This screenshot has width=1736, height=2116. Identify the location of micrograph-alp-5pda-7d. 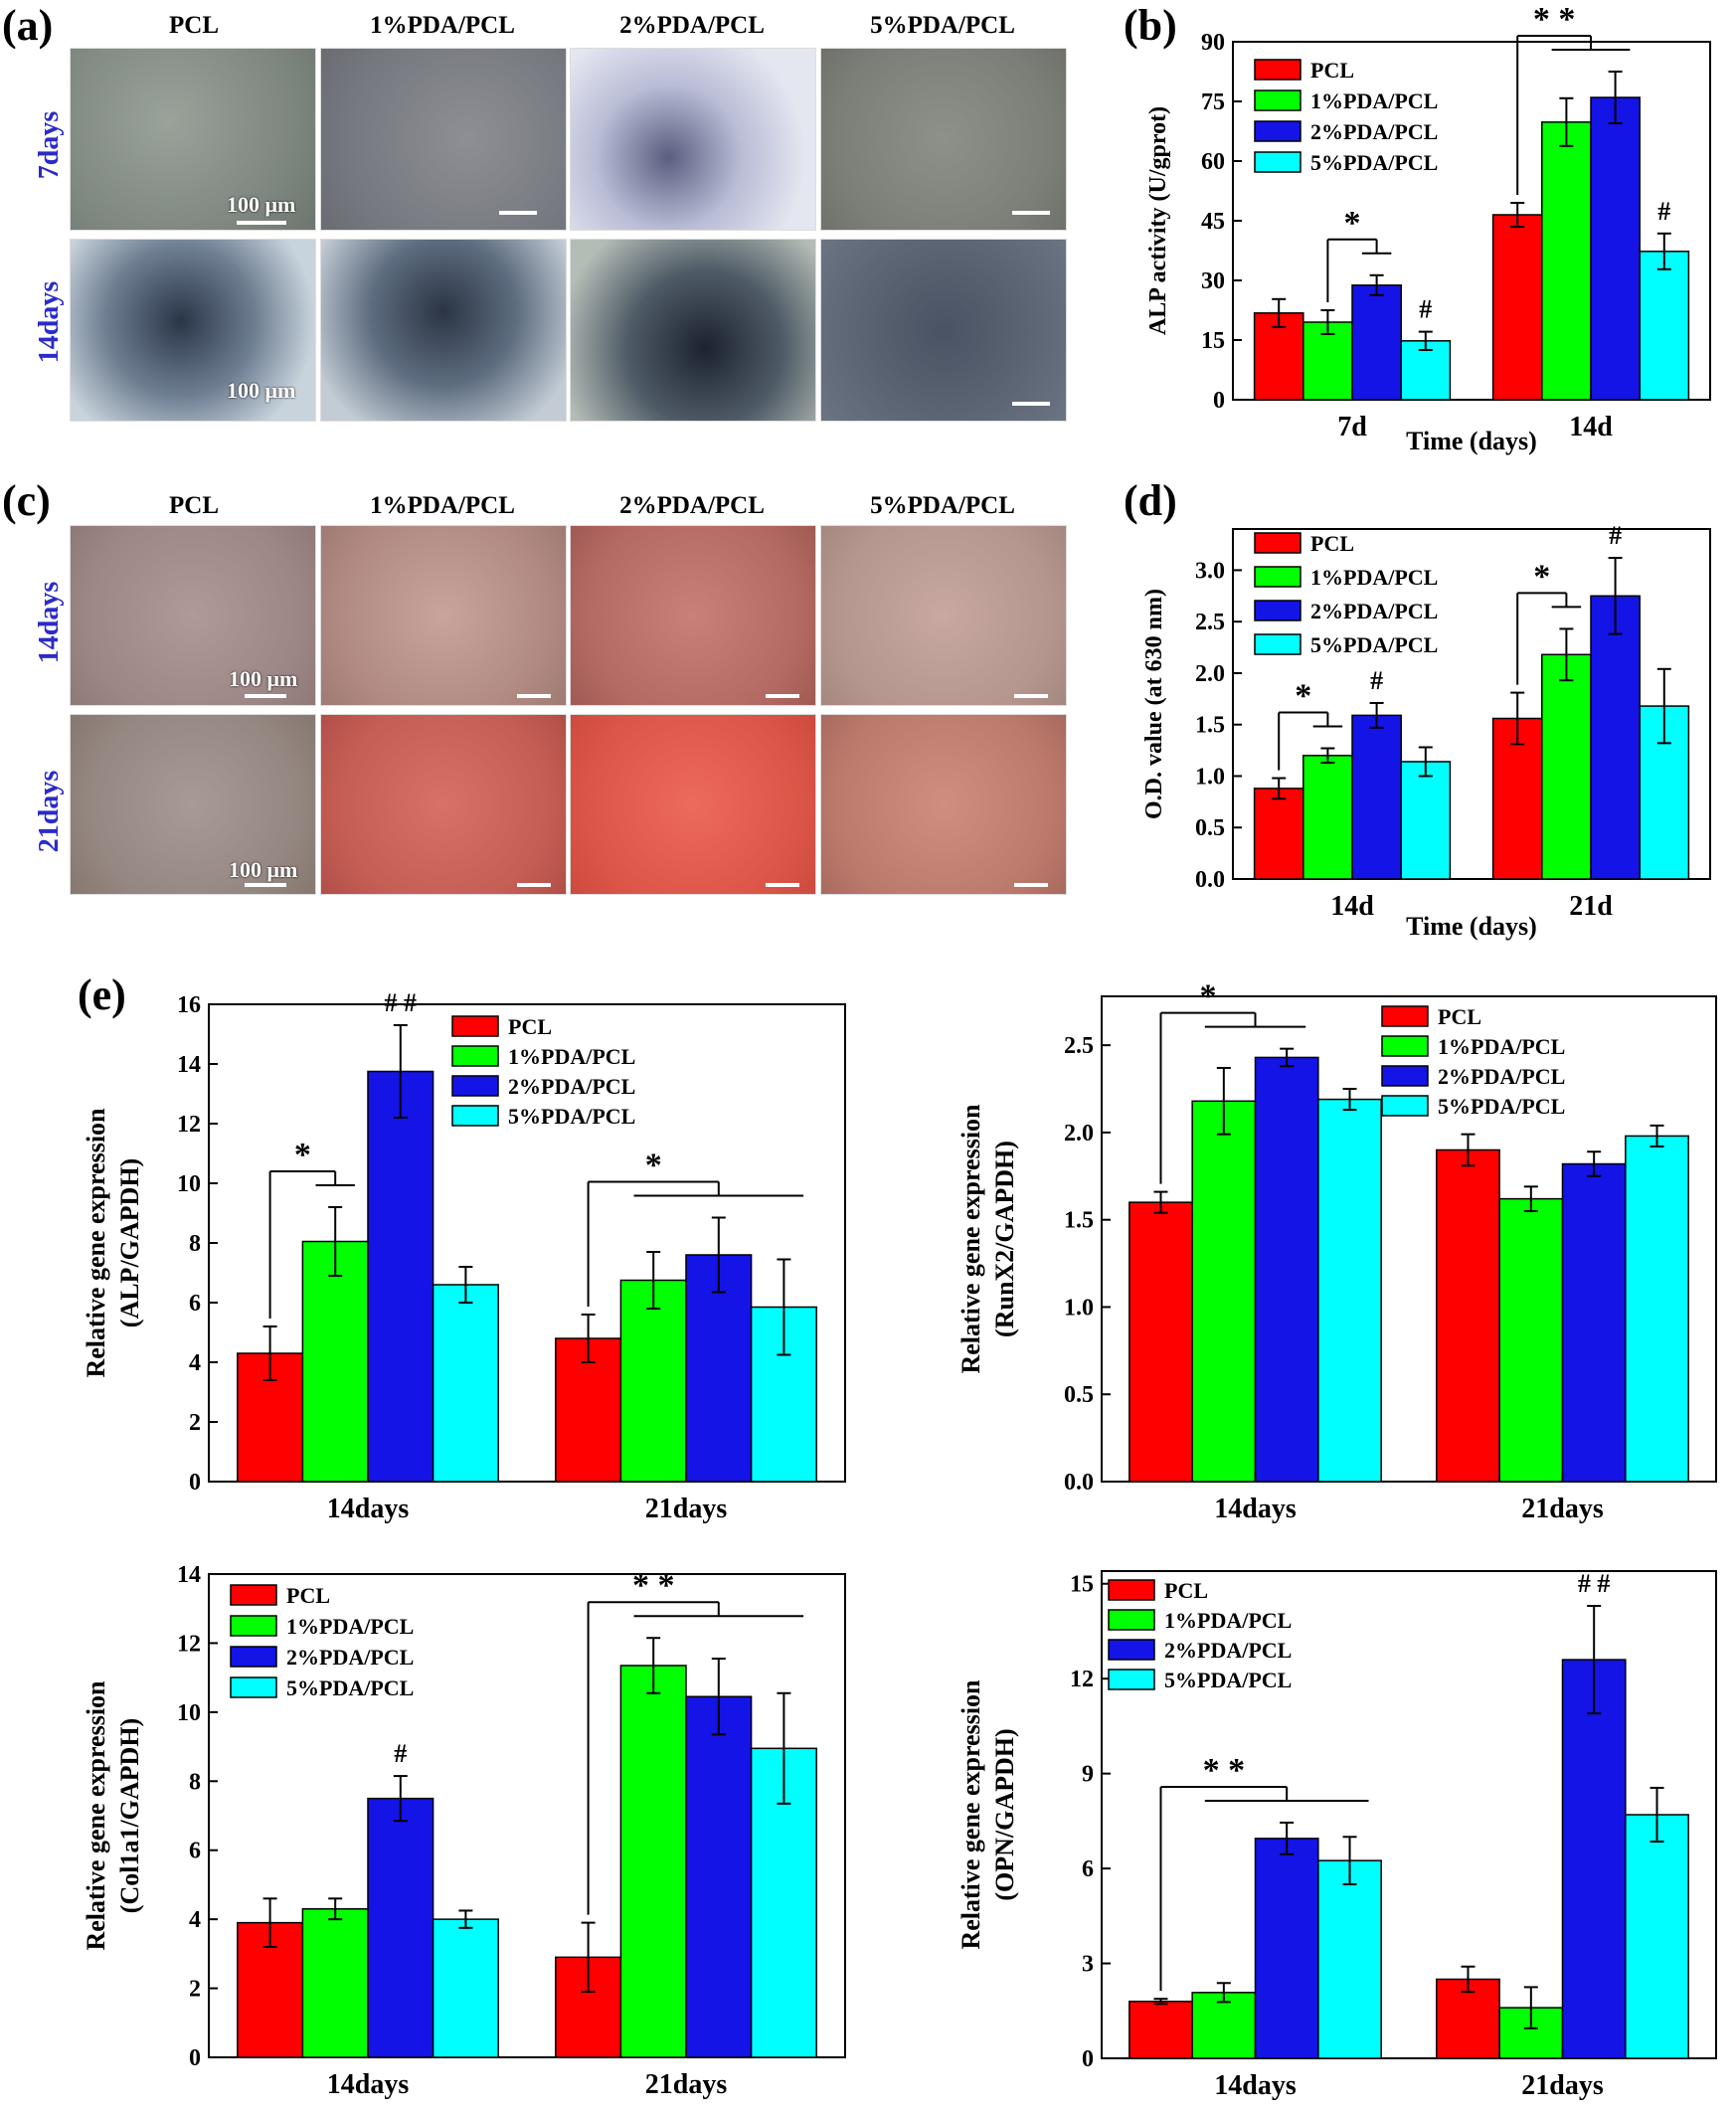
(943, 139).